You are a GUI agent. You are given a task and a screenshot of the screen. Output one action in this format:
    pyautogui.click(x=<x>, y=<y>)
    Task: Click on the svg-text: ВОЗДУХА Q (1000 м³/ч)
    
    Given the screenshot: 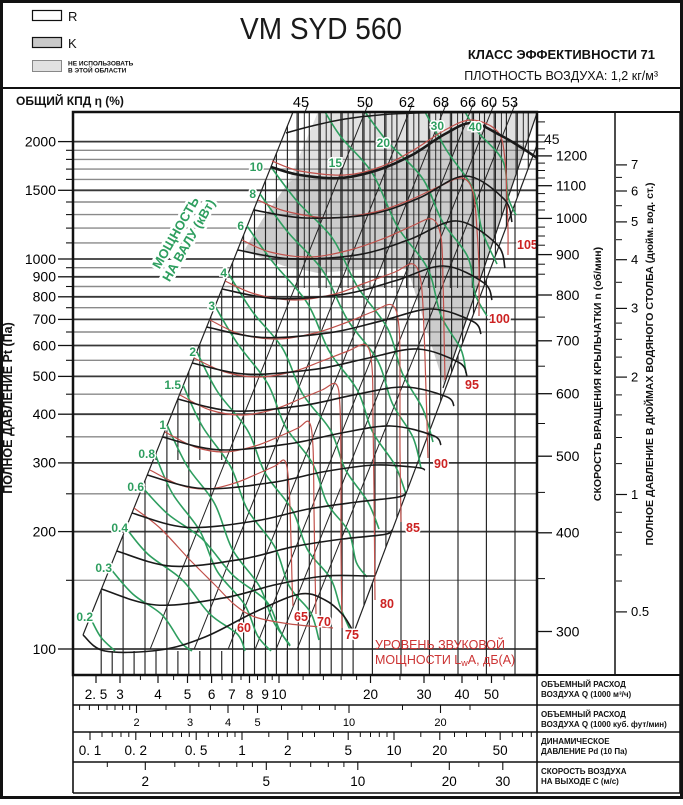 What is the action you would take?
    pyautogui.click(x=586, y=694)
    